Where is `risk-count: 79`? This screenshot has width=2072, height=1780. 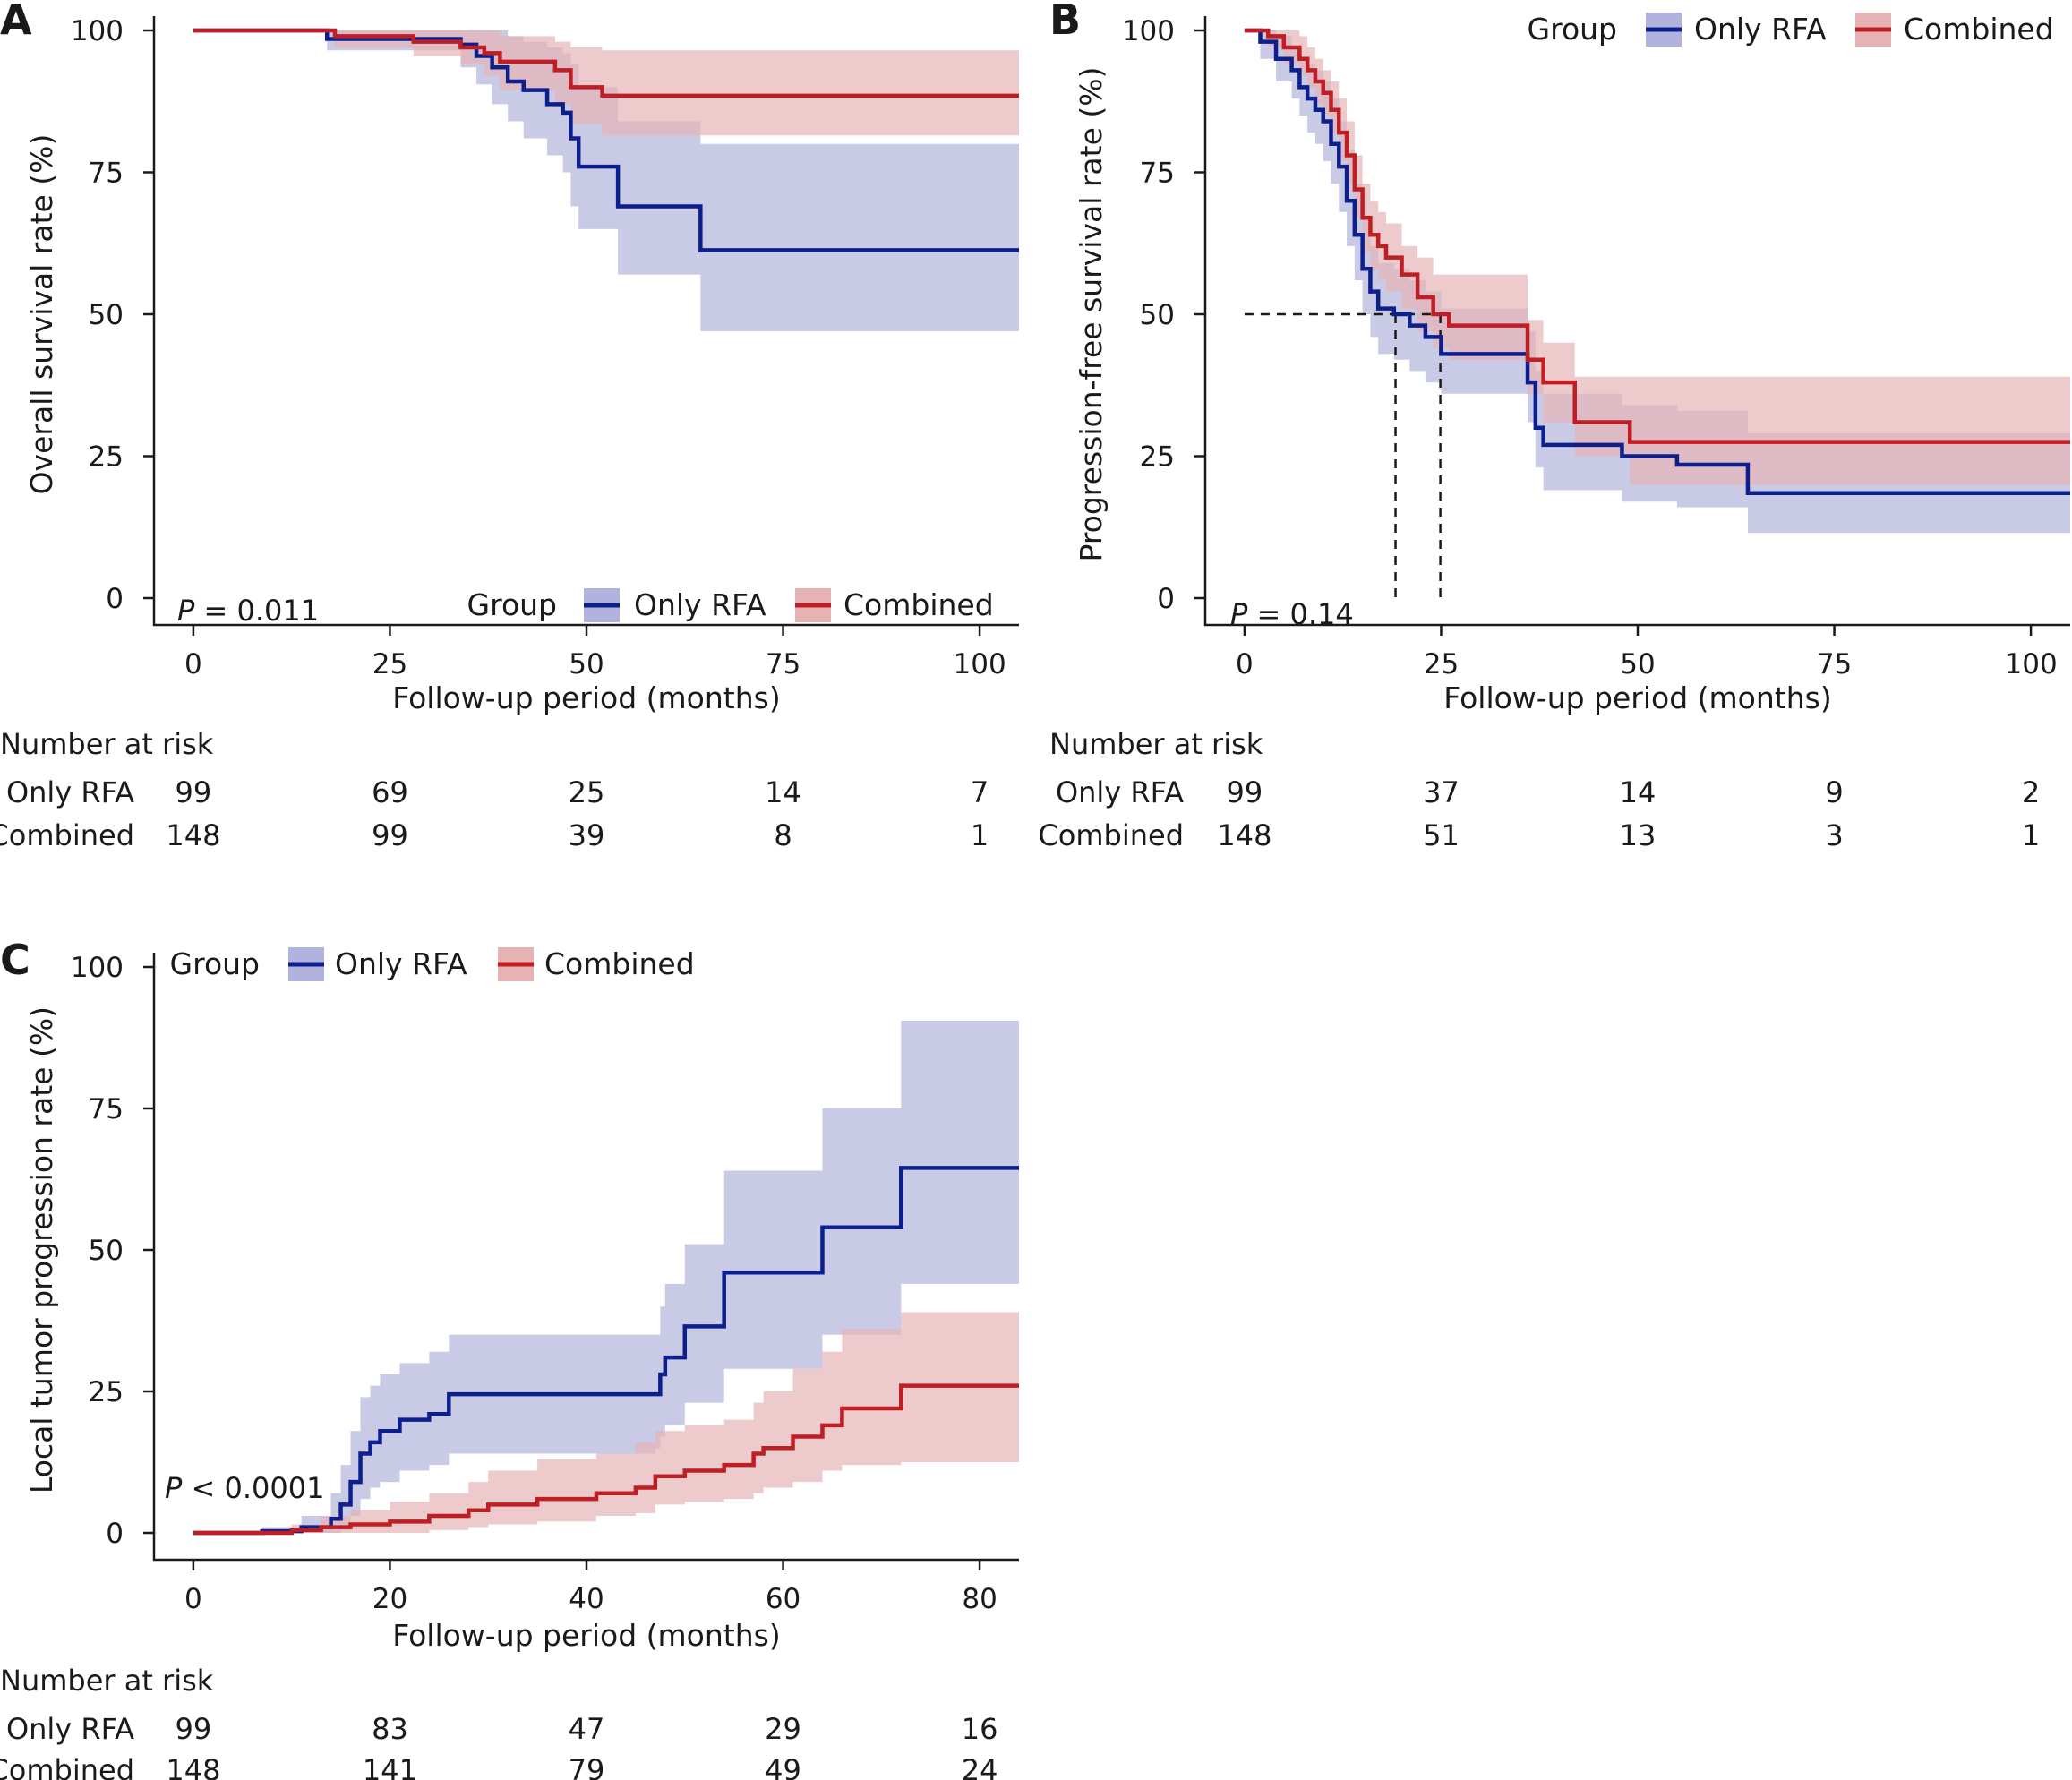
risk-count: 79 is located at coordinates (587, 1766).